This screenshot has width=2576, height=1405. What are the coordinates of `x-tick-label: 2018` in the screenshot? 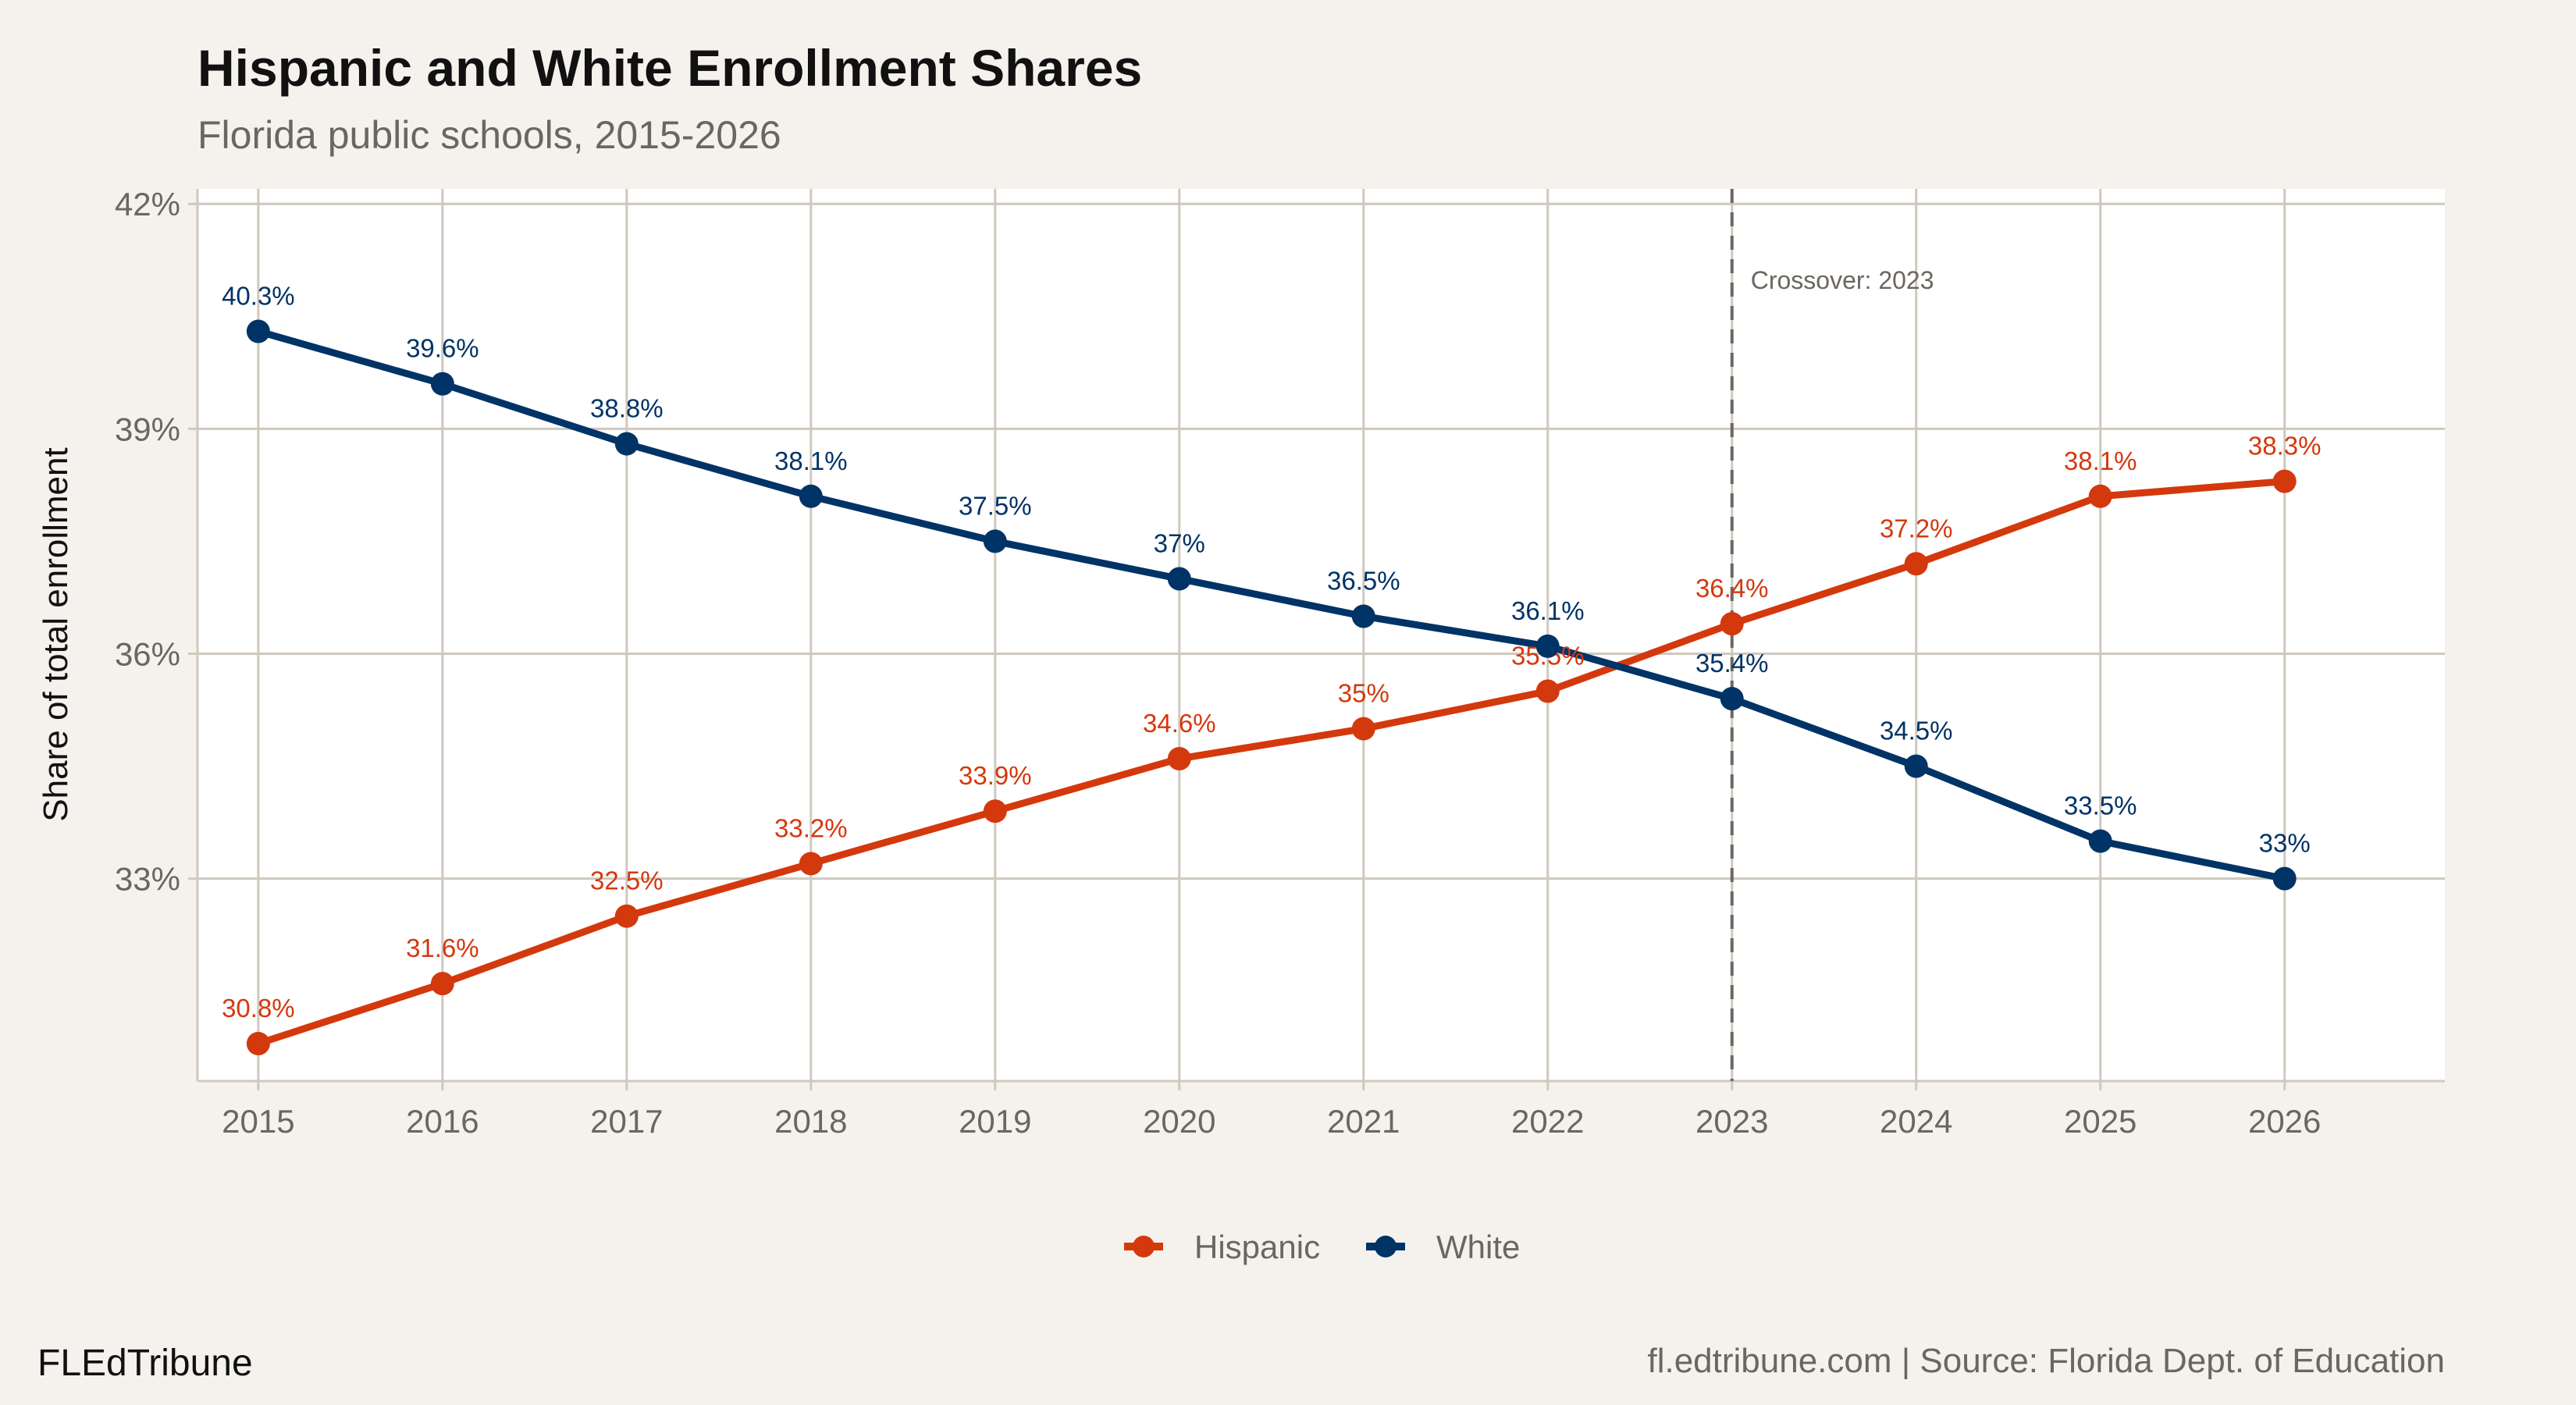 It's located at (810, 1121).